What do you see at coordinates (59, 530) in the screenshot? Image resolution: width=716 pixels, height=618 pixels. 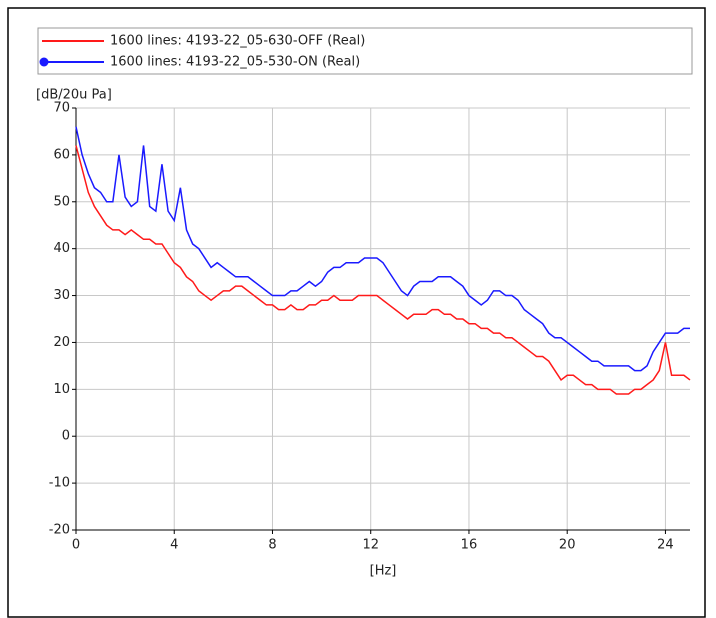 I see `y-tick-label: -20` at bounding box center [59, 530].